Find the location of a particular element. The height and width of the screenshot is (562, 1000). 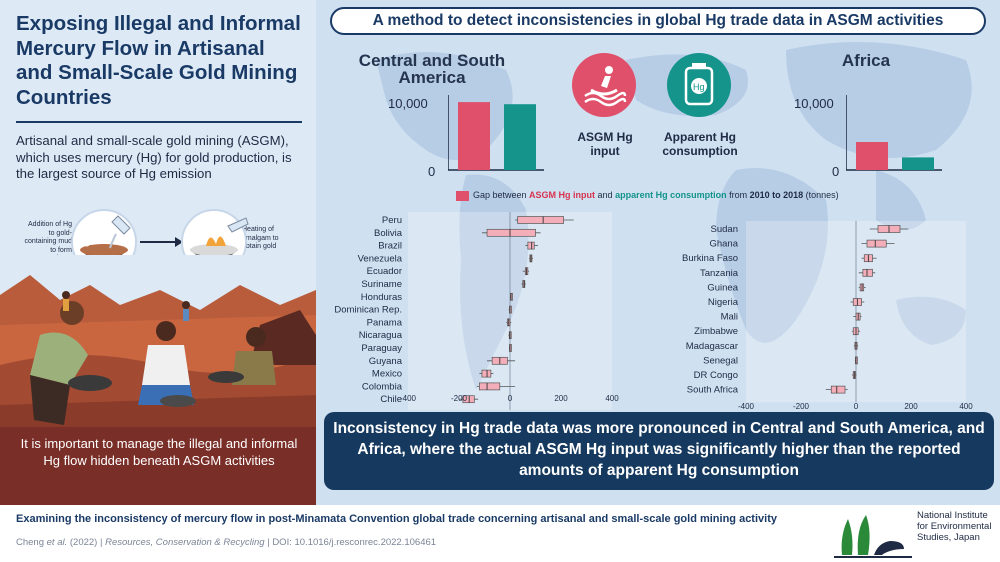

americas-box-xtick-4: 400 is located at coordinates (612, 398).